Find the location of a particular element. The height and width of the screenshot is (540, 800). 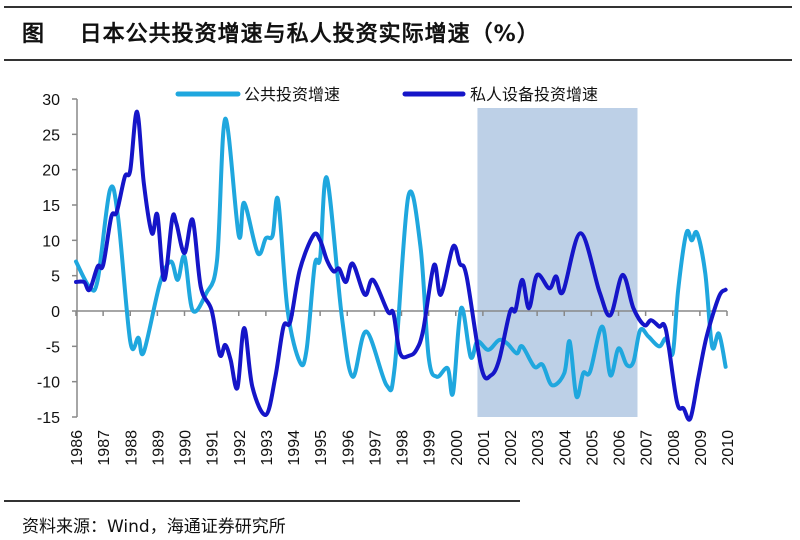

x-tick-label: 1986 is located at coordinates (77, 448).